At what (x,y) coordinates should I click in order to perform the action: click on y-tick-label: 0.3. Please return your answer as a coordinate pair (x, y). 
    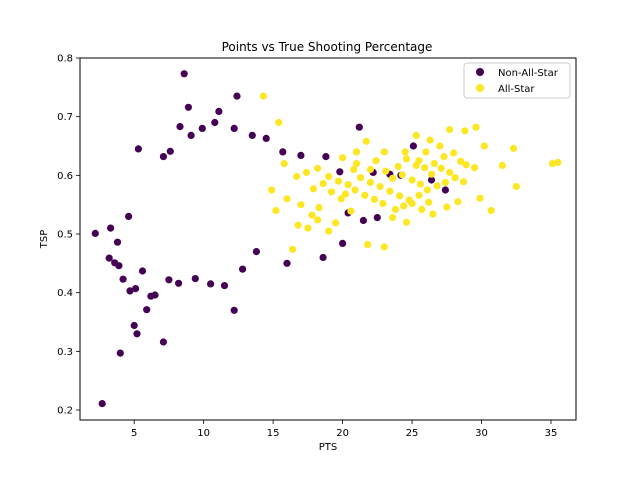
    Looking at the image, I should click on (65, 352).